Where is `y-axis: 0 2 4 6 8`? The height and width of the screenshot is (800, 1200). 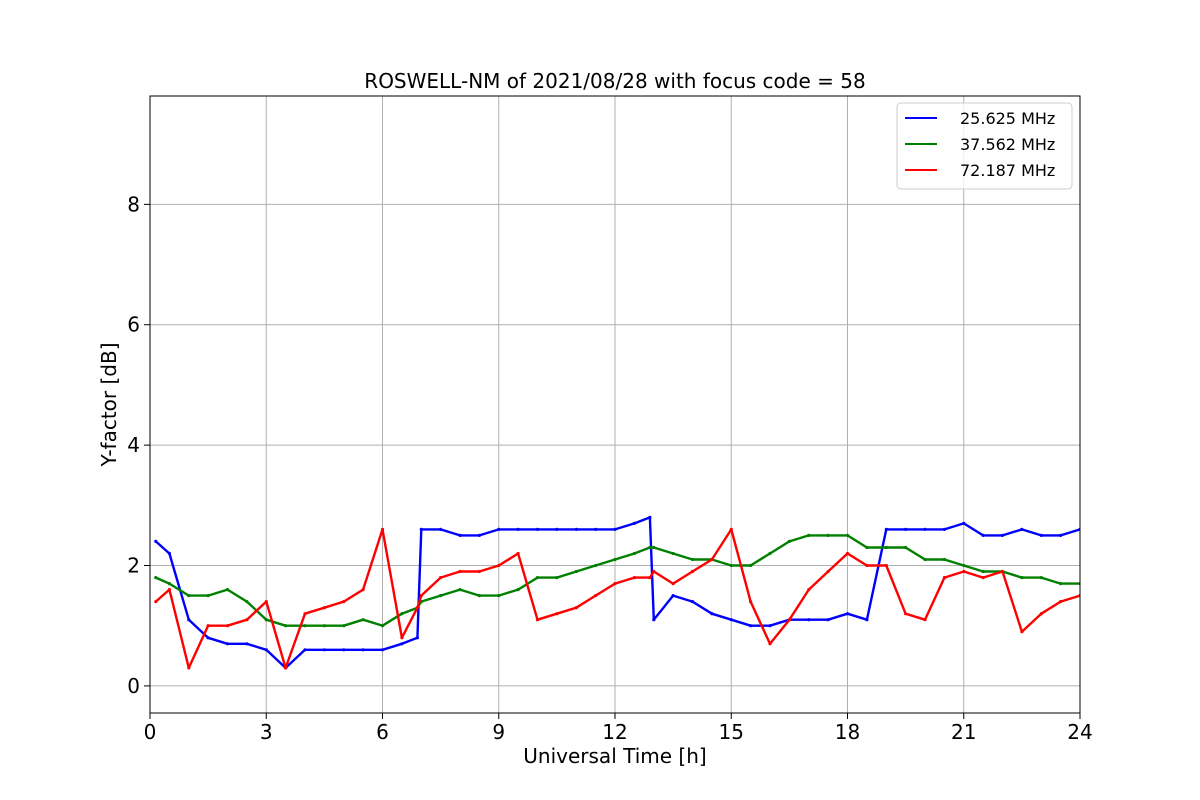
y-axis: 0 2 4 6 8 is located at coordinates (138, 445).